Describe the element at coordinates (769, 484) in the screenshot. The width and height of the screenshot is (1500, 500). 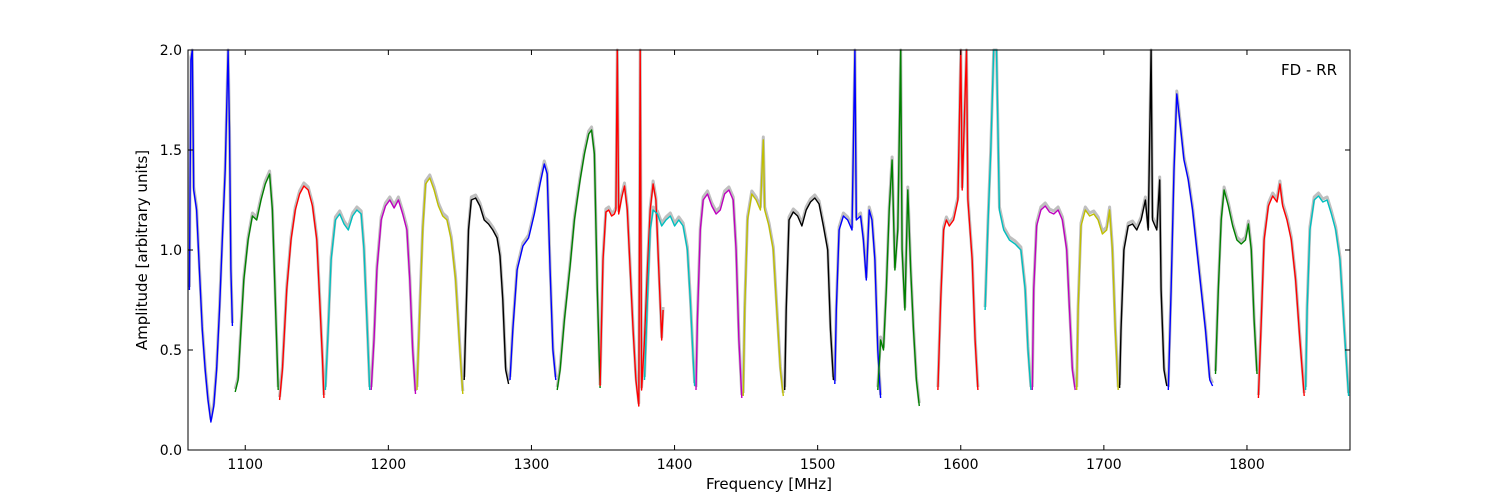
I see `x-axis-title: Frequency [MHz]` at that location.